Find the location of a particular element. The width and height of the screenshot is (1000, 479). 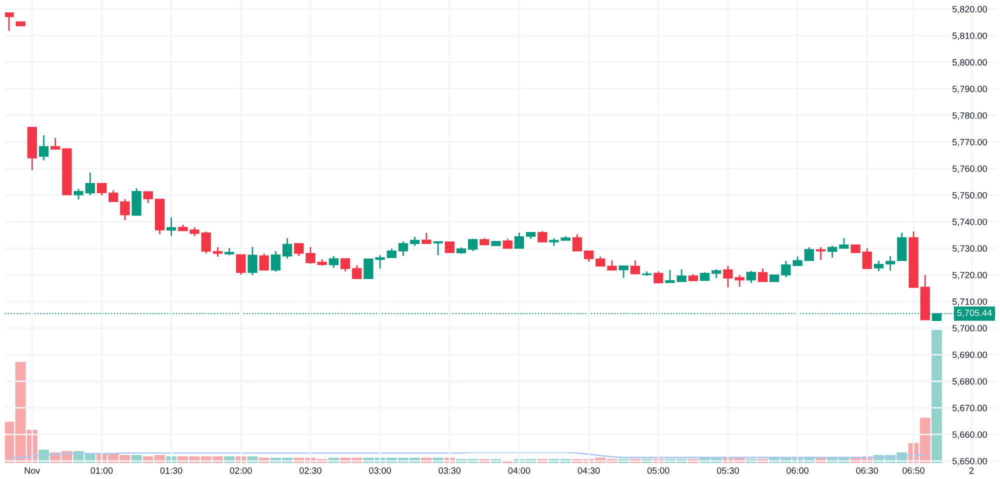

y-tick-label: 5,690.00 is located at coordinates (969, 356).